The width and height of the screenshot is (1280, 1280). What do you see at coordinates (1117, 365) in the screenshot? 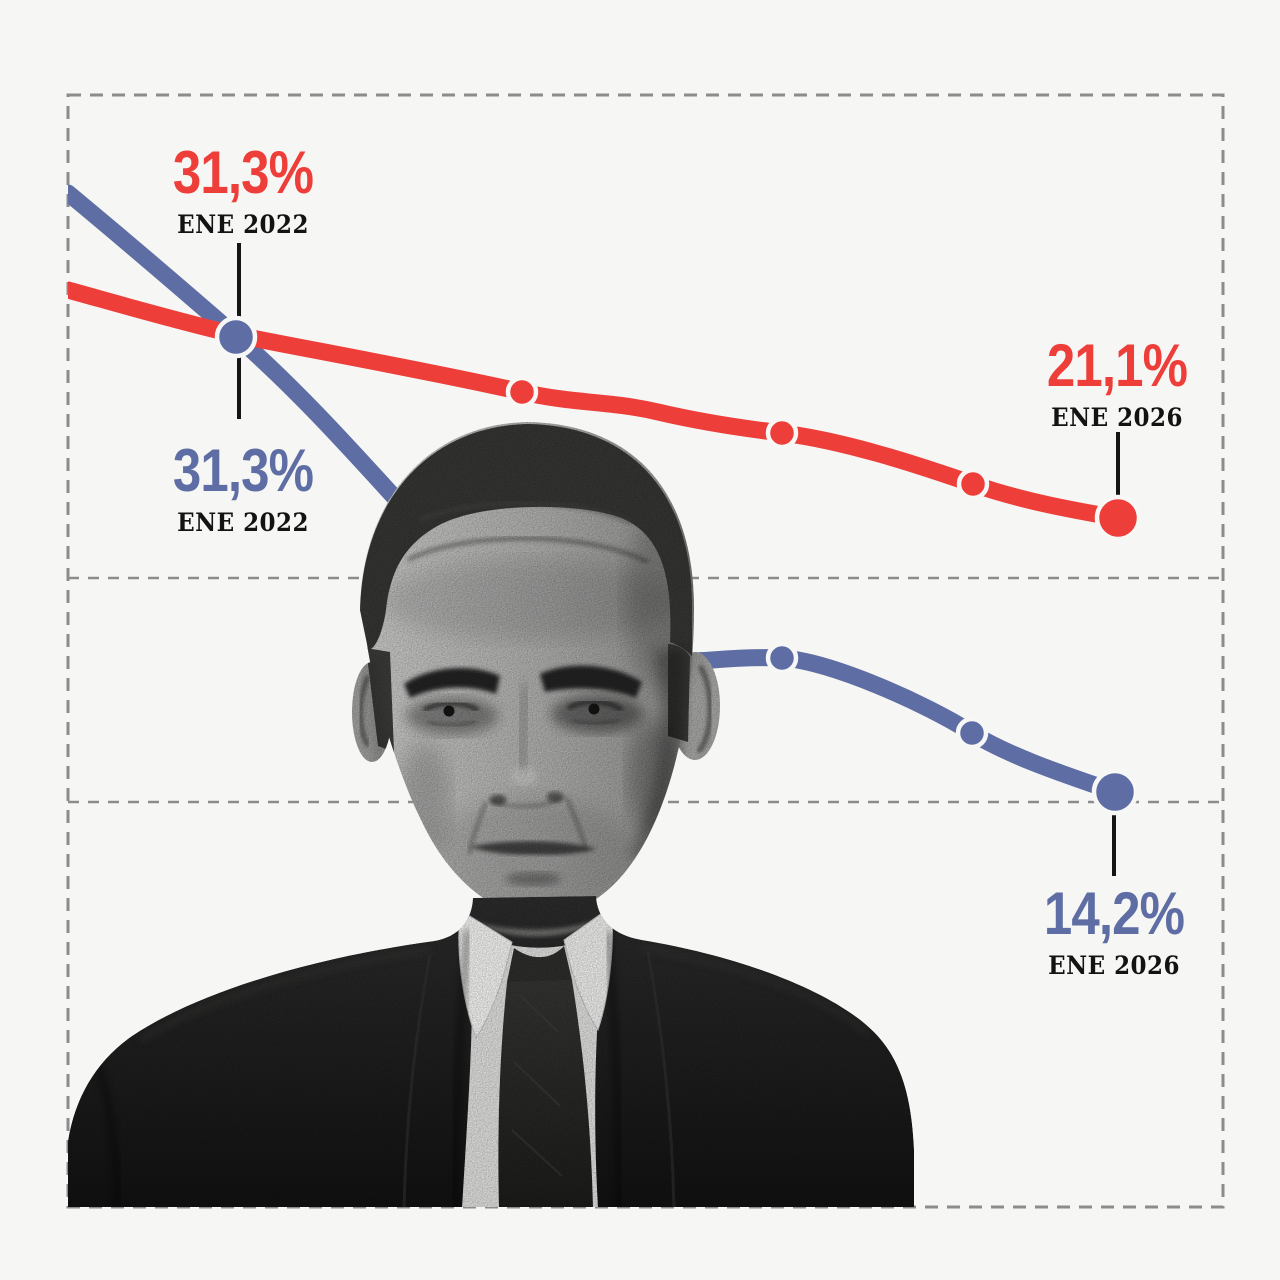
I see `red-end-value: 21,1%` at bounding box center [1117, 365].